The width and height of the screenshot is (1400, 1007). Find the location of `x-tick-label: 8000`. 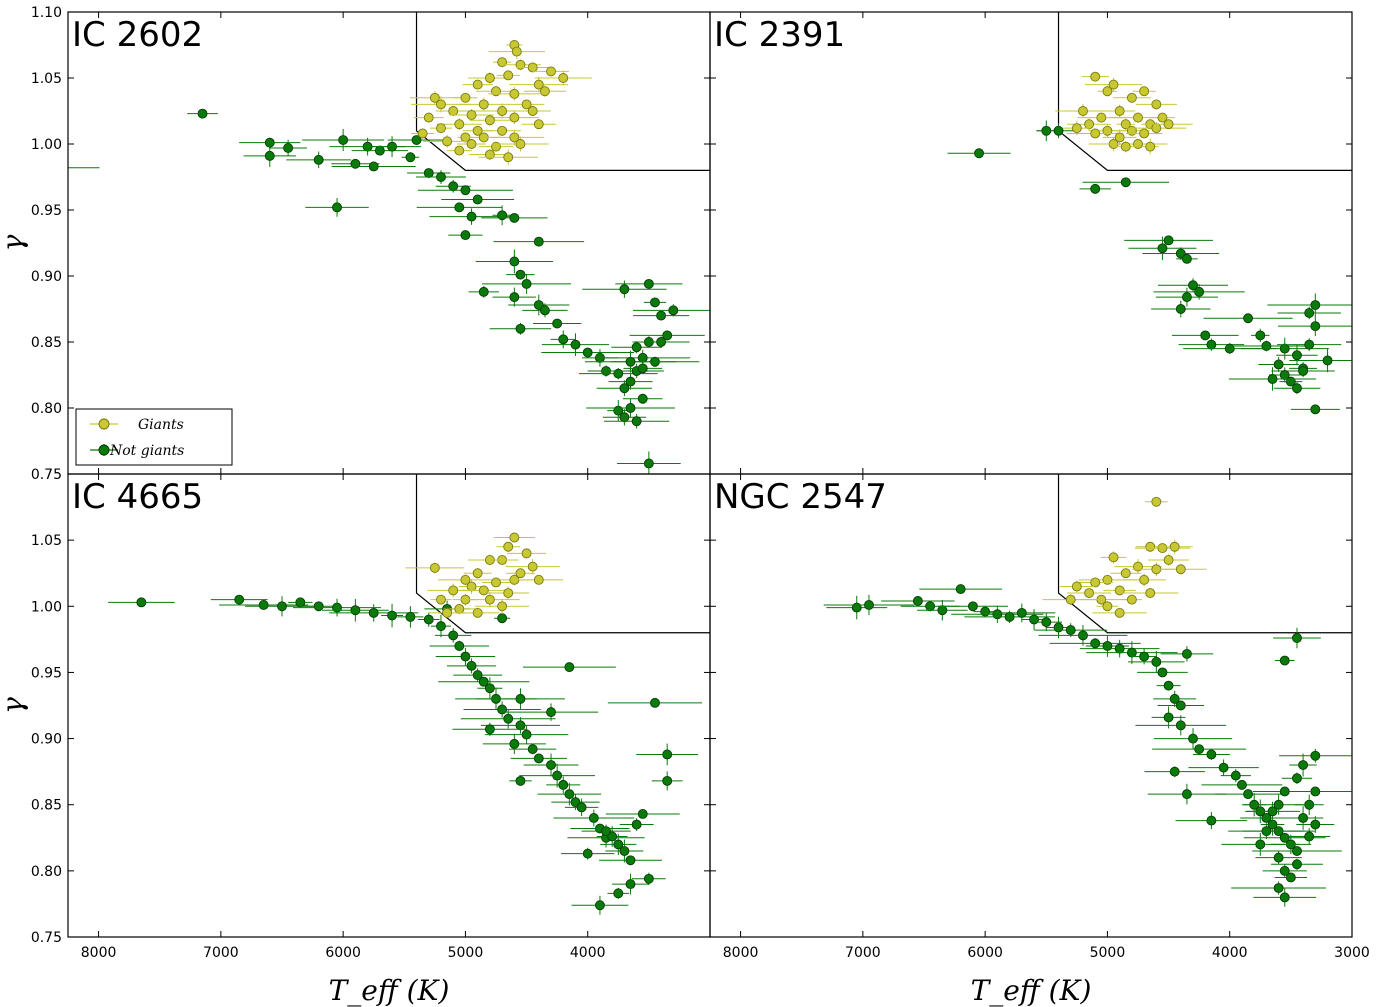

x-tick-label: 8000 is located at coordinates (741, 953).